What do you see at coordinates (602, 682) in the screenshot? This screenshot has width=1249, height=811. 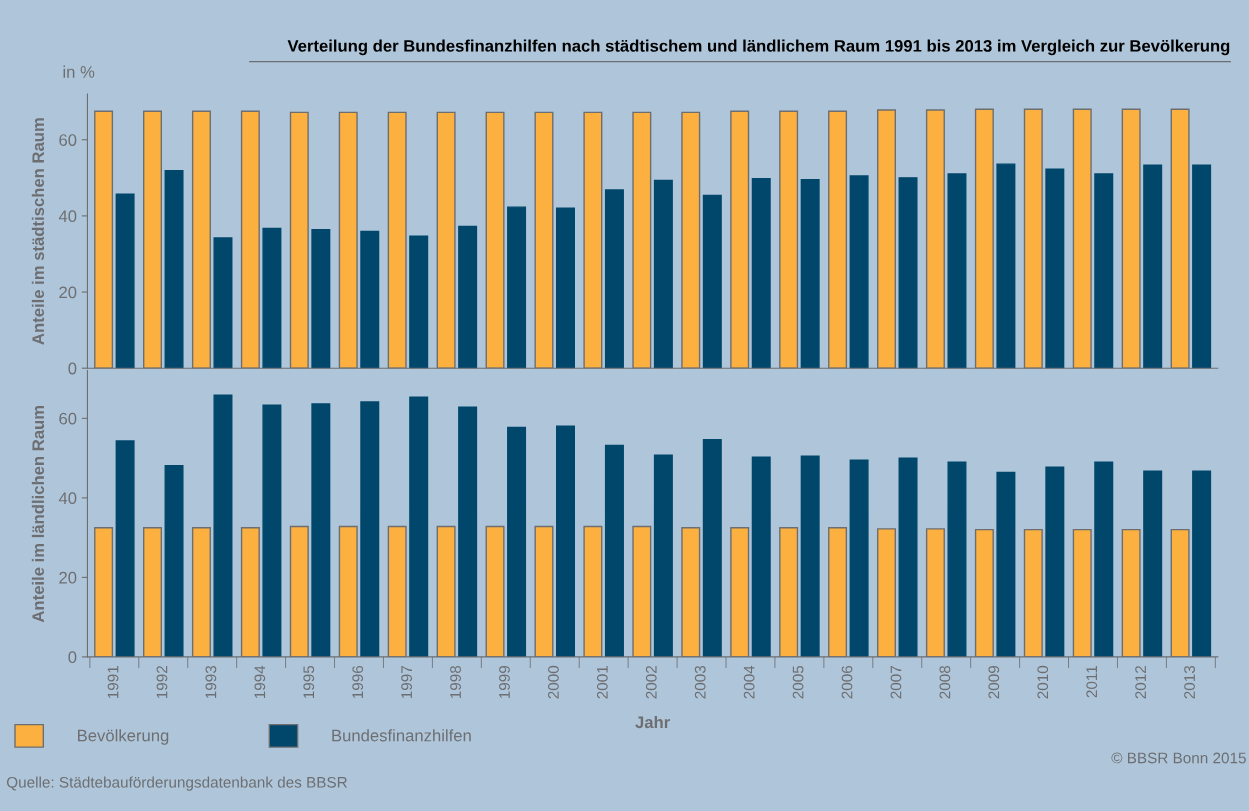 I see `x-tick-label: 2001` at bounding box center [602, 682].